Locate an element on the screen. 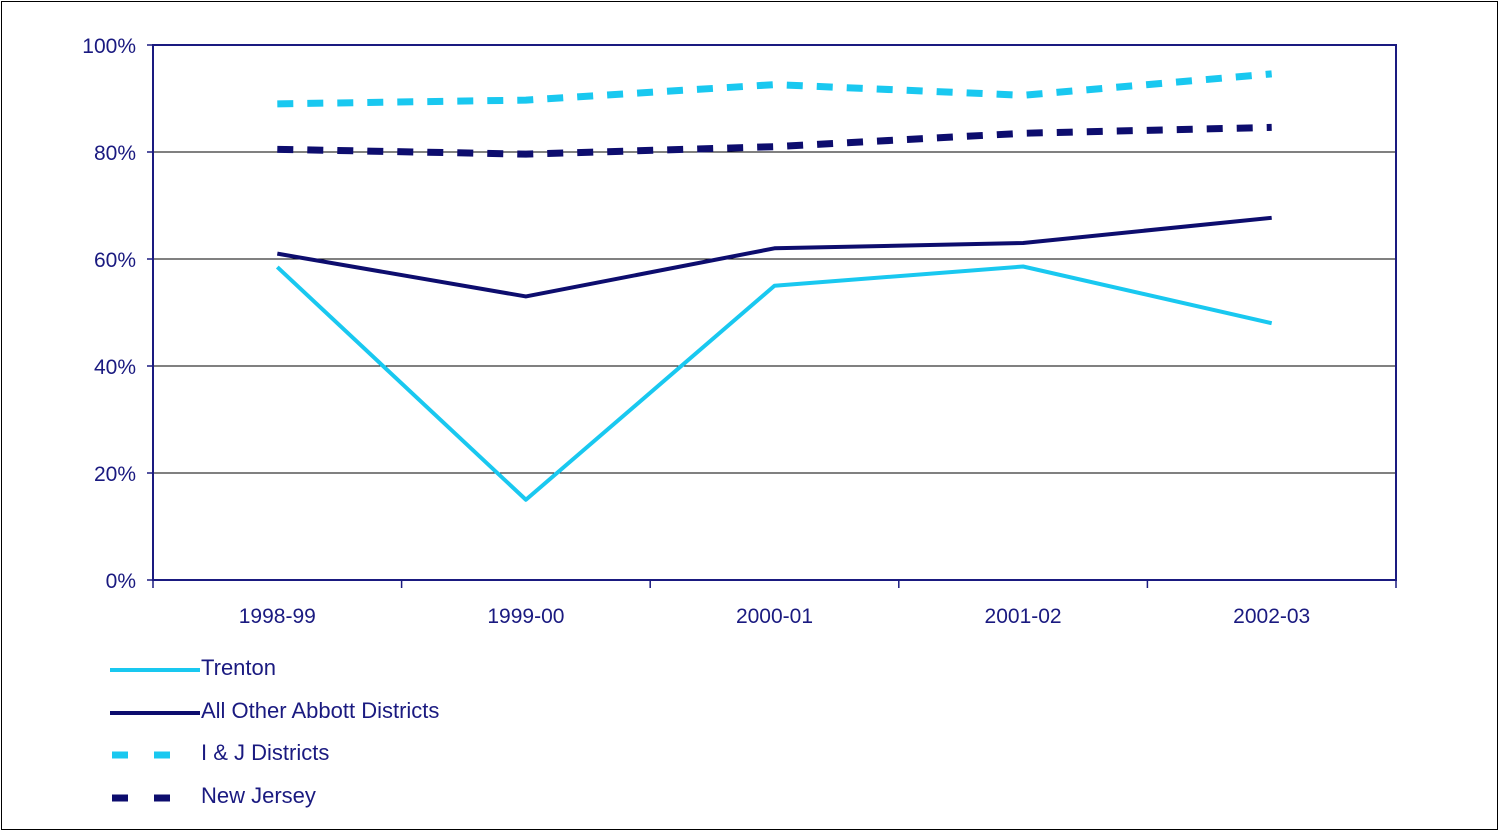 This screenshot has height=833, width=1501. y-tick-label: 60% is located at coordinates (115, 260).